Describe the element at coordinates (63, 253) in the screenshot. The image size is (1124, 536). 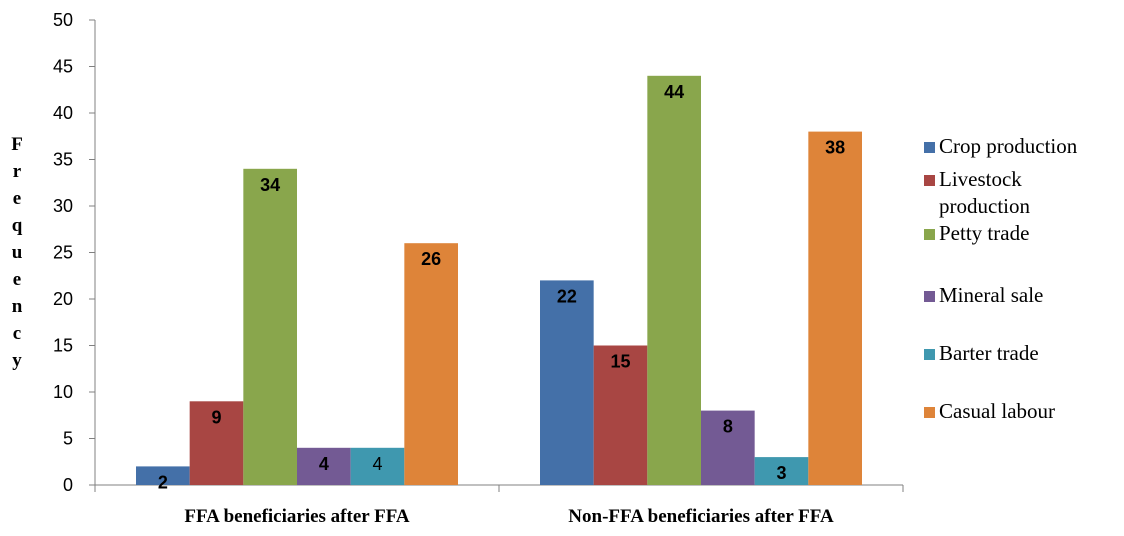
I see `y-tick-label: 25` at that location.